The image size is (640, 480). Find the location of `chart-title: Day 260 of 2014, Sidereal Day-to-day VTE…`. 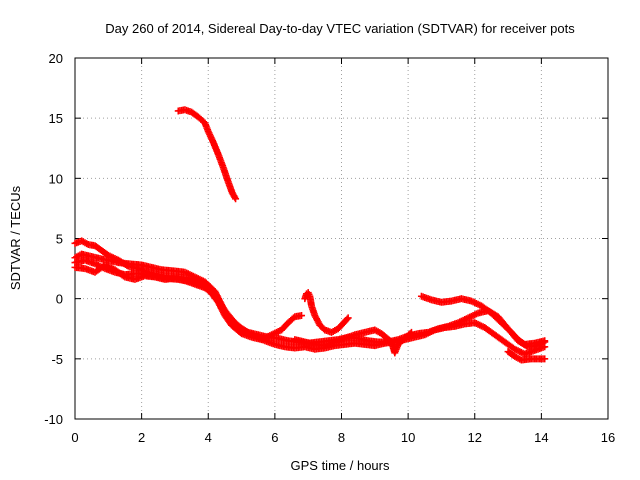

chart-title: Day 260 of 2014, Sidereal Day-to-day VTE… is located at coordinates (340, 28).